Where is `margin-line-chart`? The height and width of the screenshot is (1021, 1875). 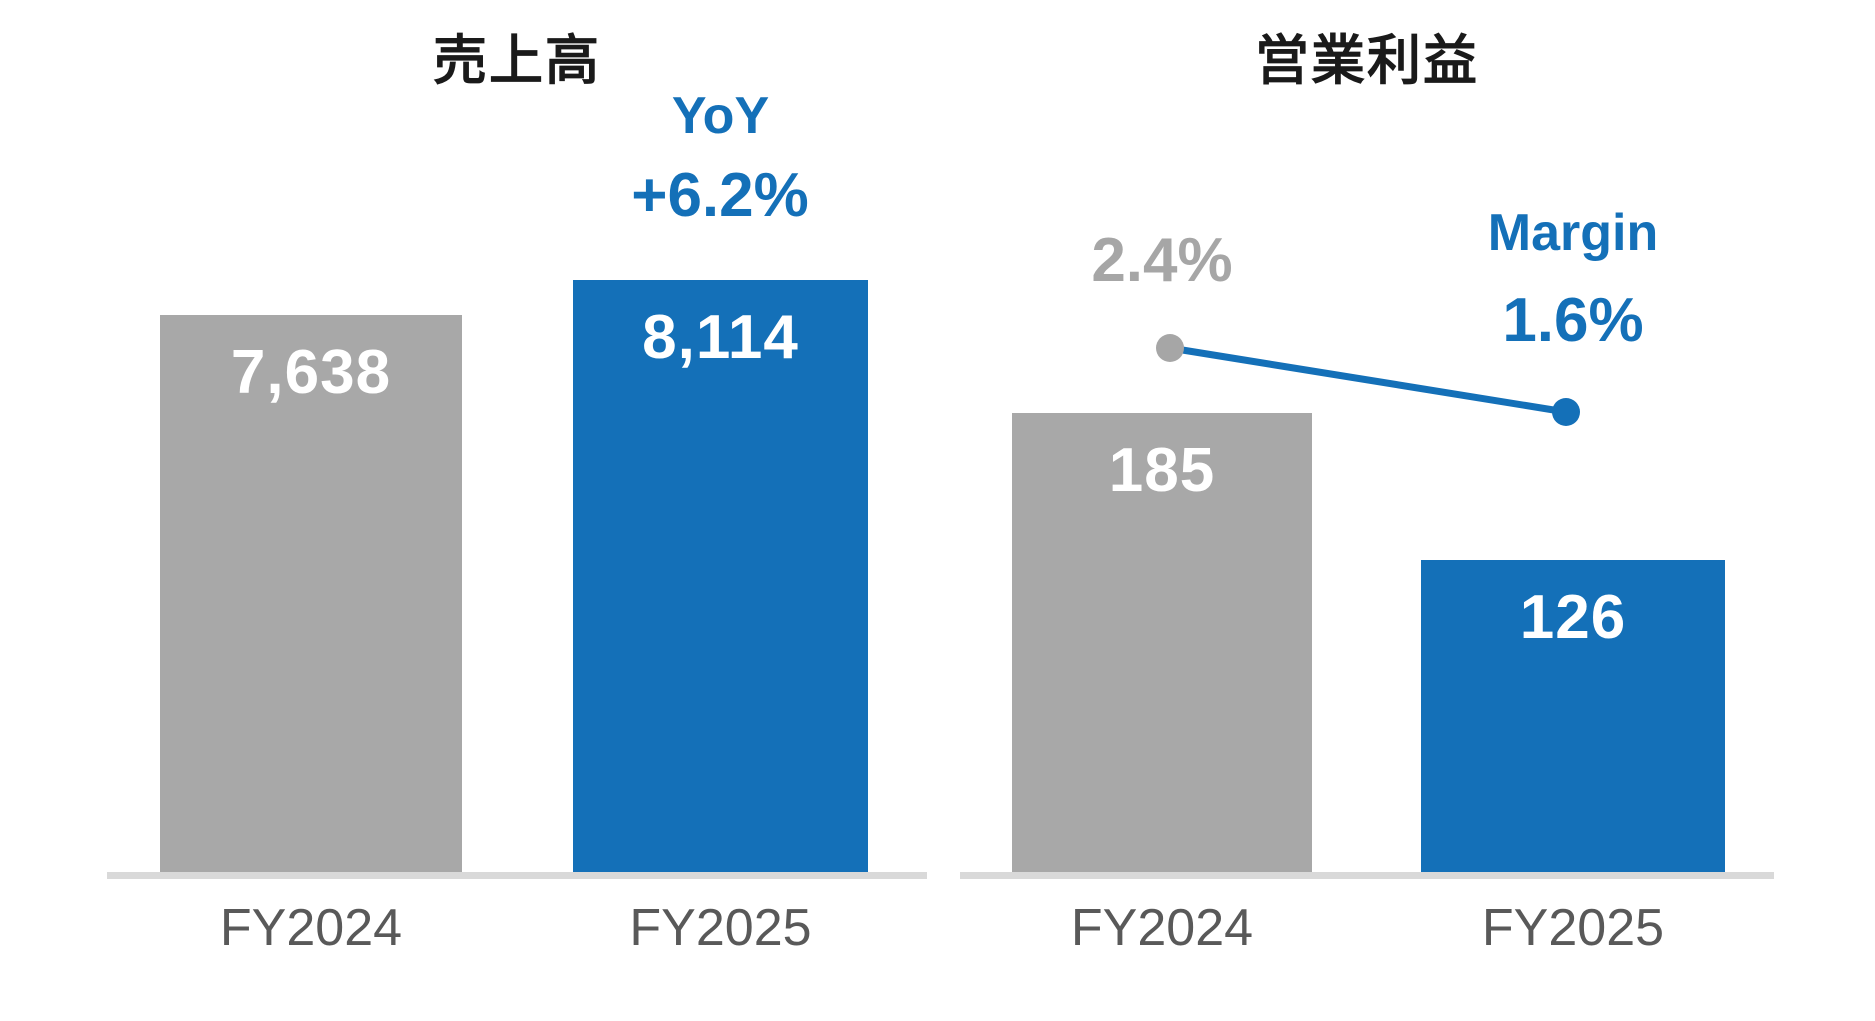 margin-line-chart is located at coordinates (1368, 380).